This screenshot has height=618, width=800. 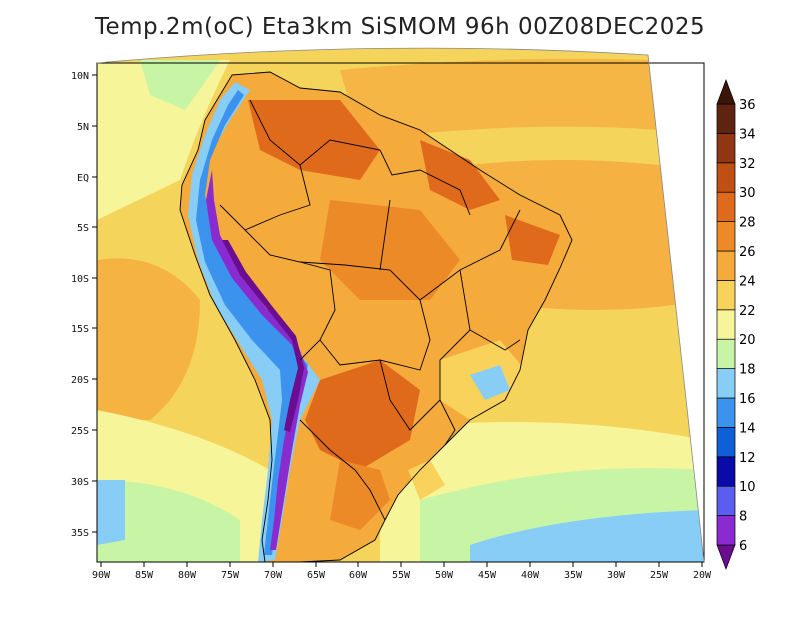 What do you see at coordinates (659, 575) in the screenshot?
I see `lon-label: 25W` at bounding box center [659, 575].